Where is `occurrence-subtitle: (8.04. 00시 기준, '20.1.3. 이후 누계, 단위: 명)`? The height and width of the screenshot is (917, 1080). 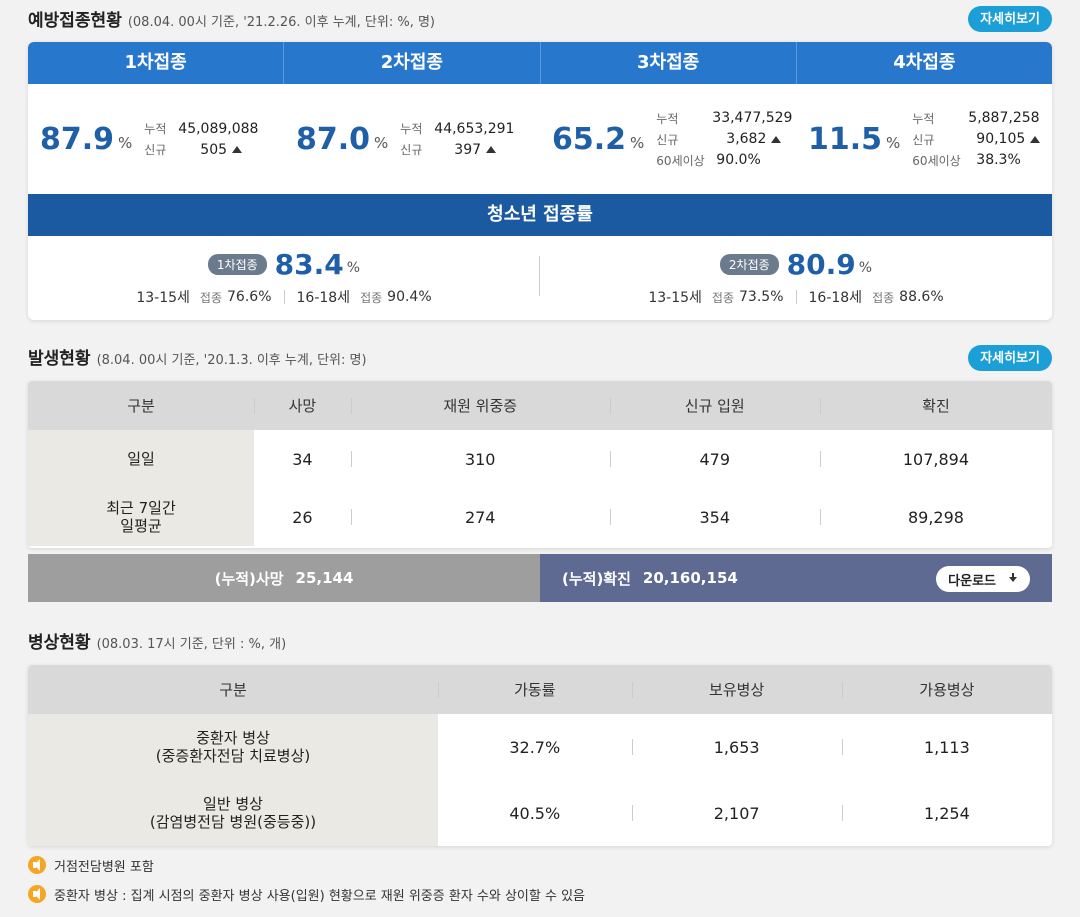 occurrence-subtitle: (8.04. 00시 기준, '20.1.3. 이후 누계, 단위: 명) is located at coordinates (231, 360).